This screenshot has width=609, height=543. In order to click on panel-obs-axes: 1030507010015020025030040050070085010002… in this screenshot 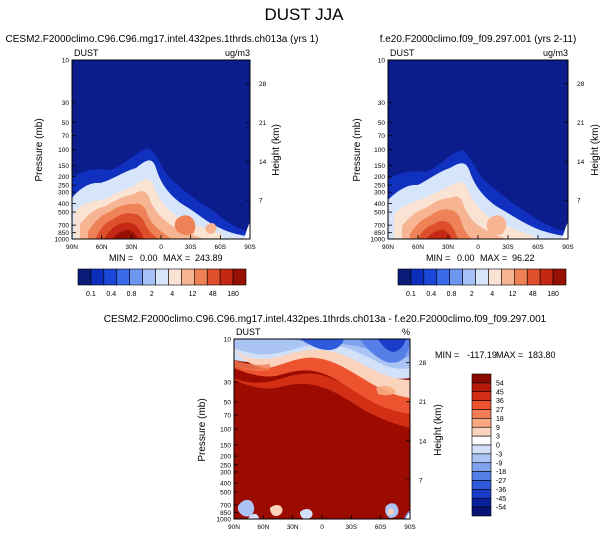, I will do `click(478, 155)`.